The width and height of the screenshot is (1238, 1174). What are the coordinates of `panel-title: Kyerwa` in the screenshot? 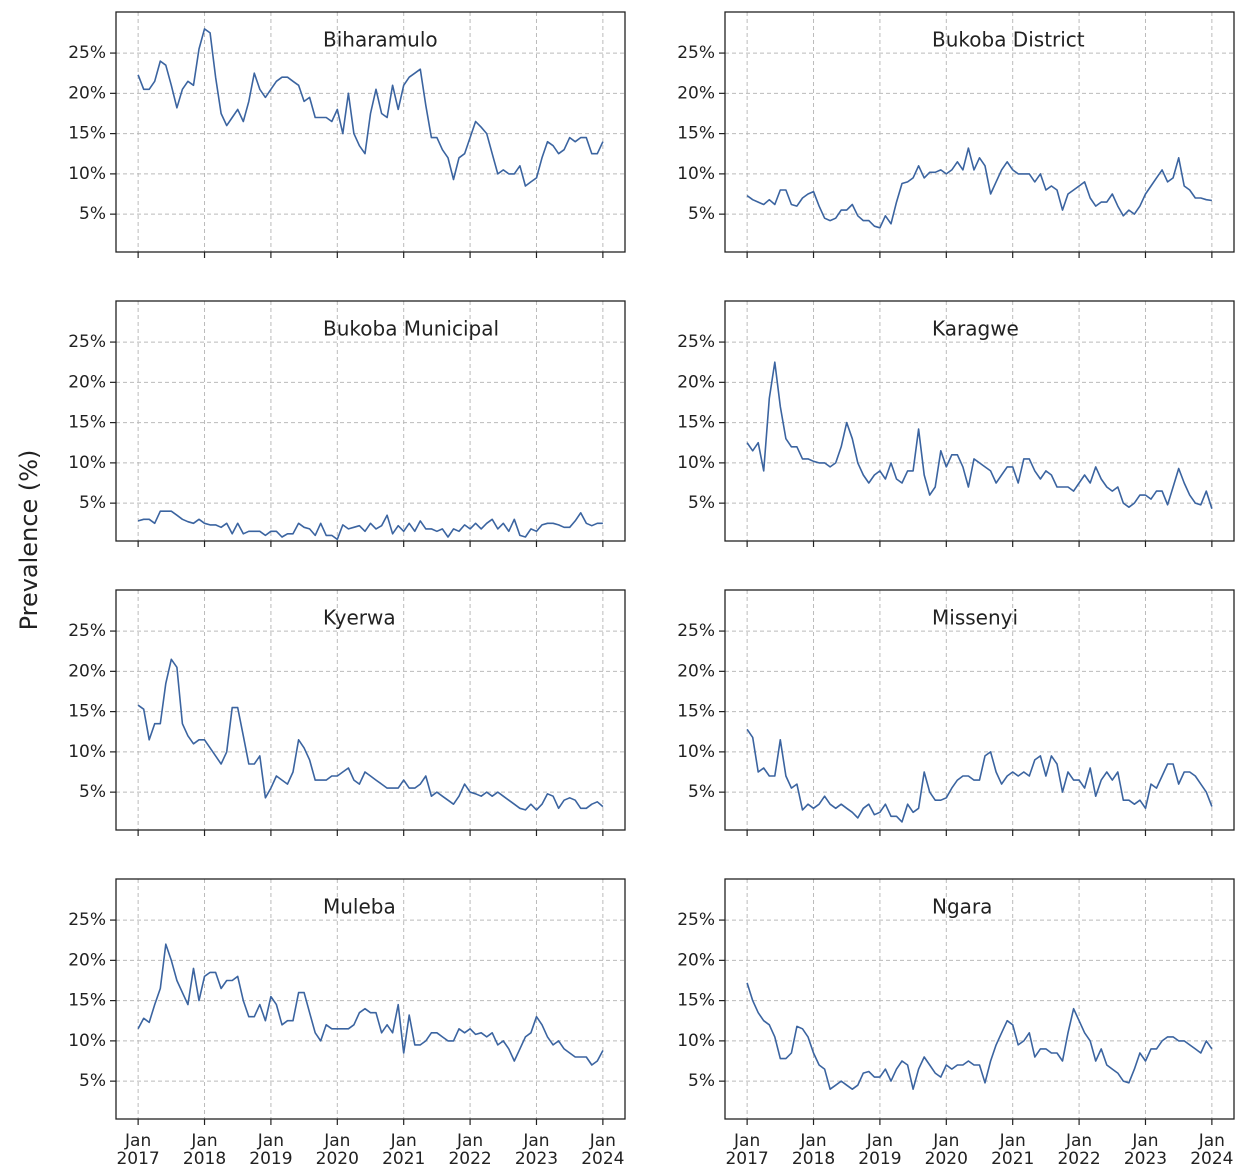 It's located at (359, 618).